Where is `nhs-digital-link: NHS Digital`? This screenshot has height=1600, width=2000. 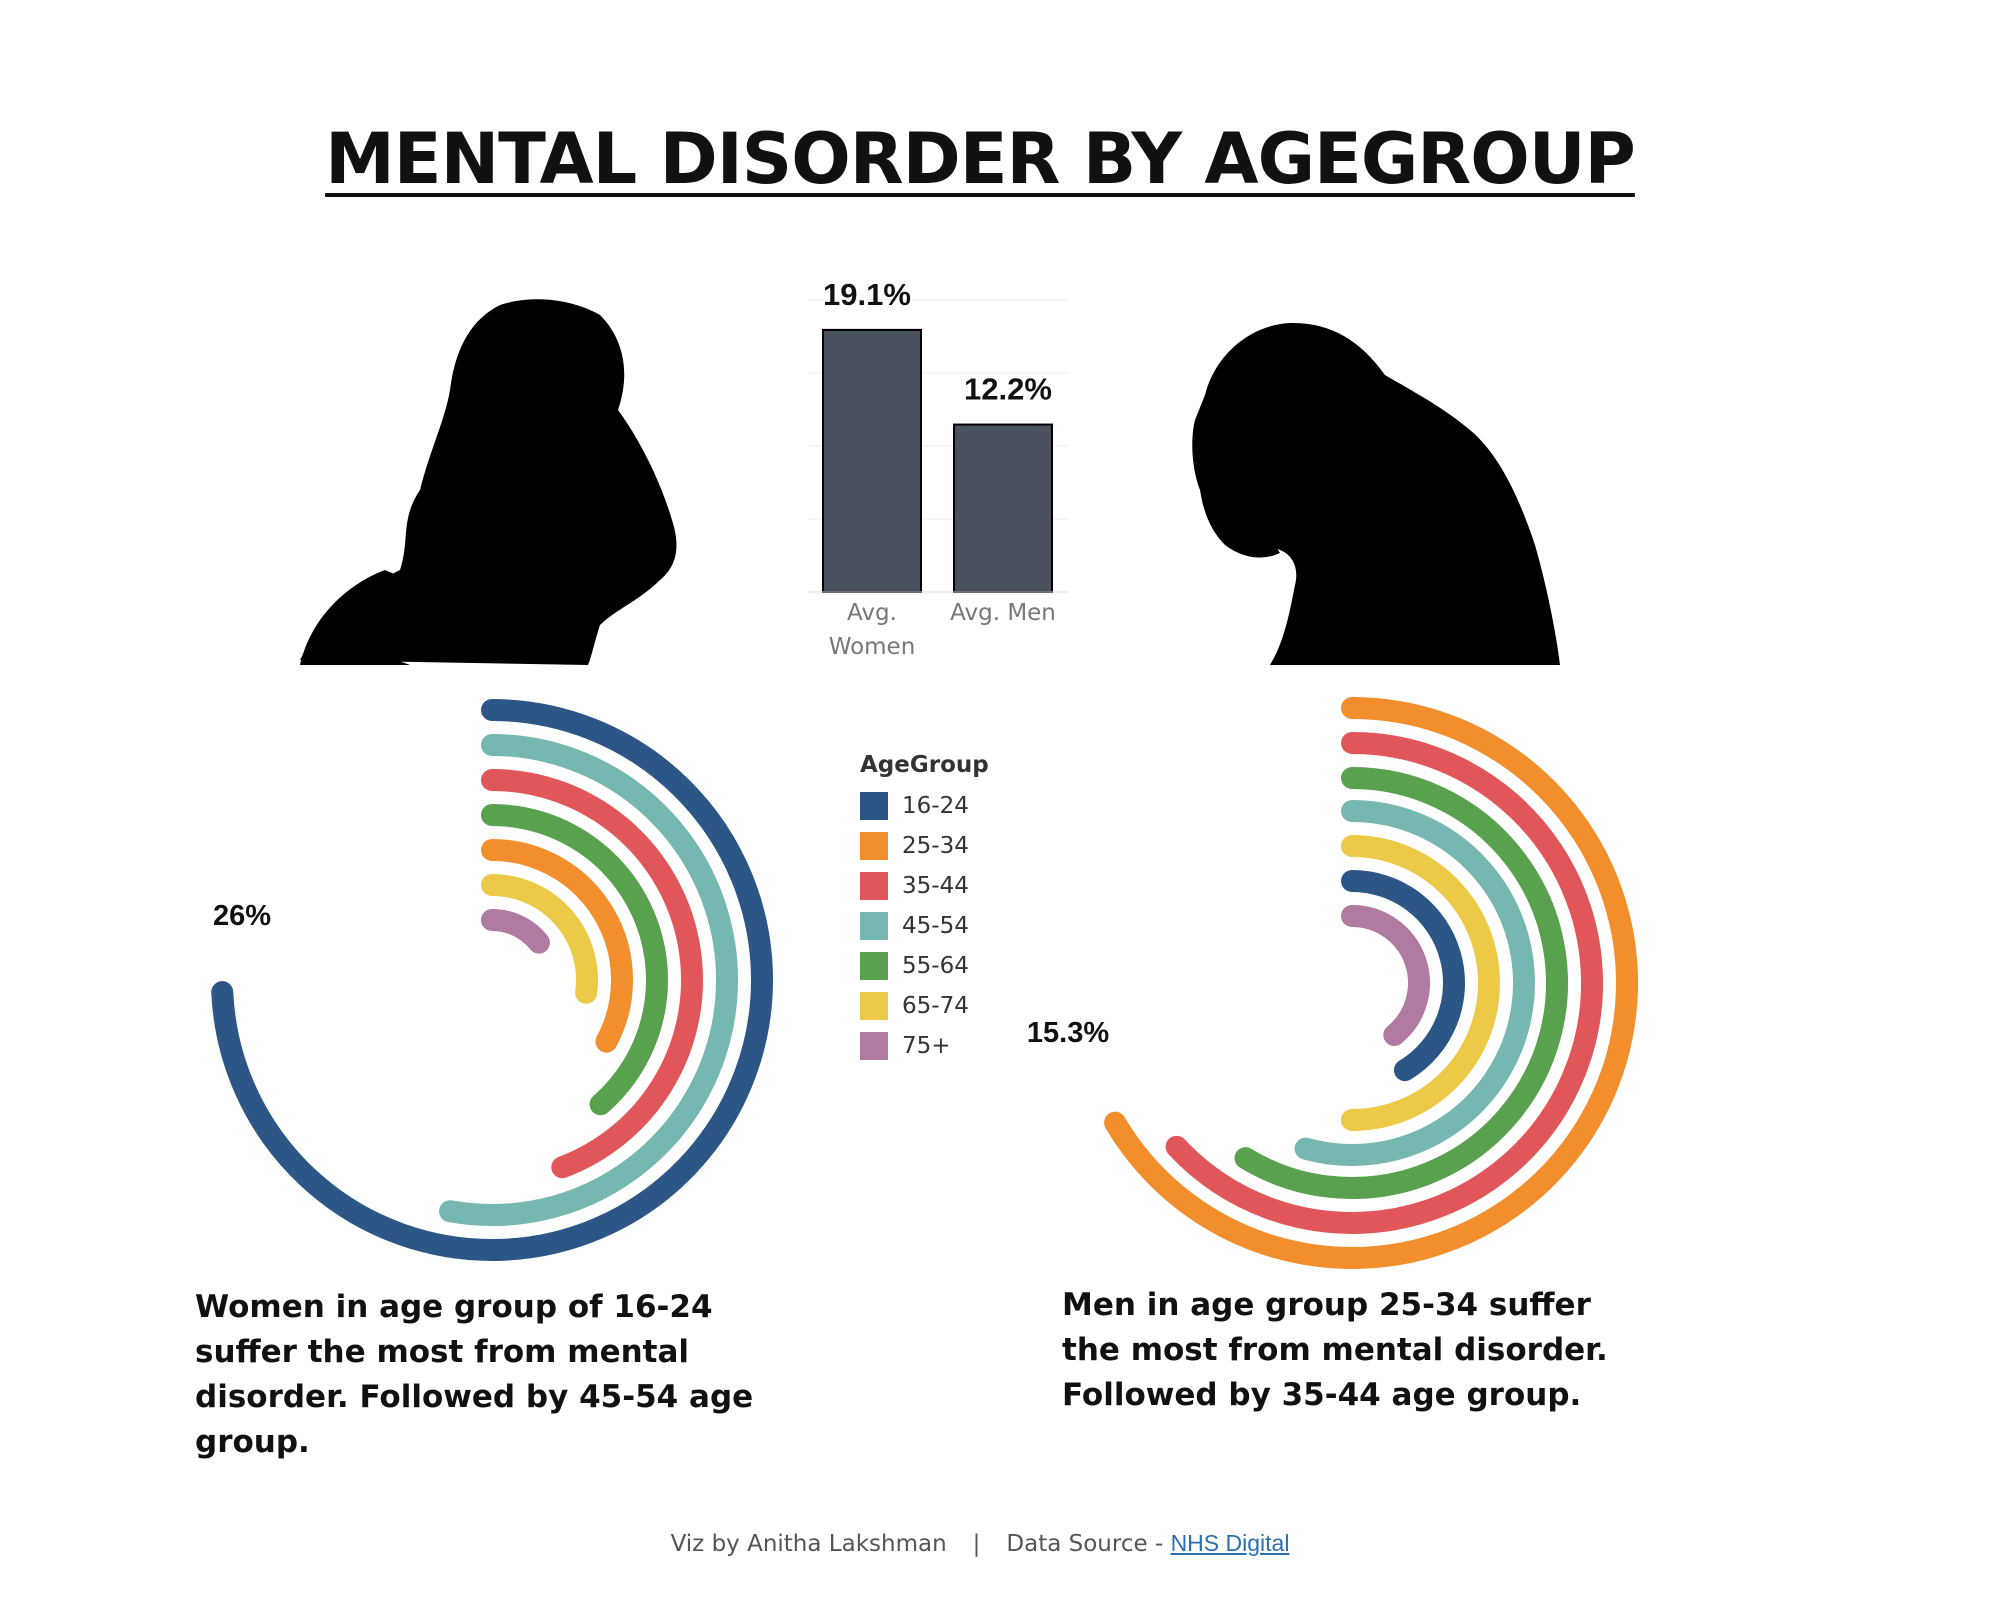
nhs-digital-link: NHS Digital is located at coordinates (1230, 1543).